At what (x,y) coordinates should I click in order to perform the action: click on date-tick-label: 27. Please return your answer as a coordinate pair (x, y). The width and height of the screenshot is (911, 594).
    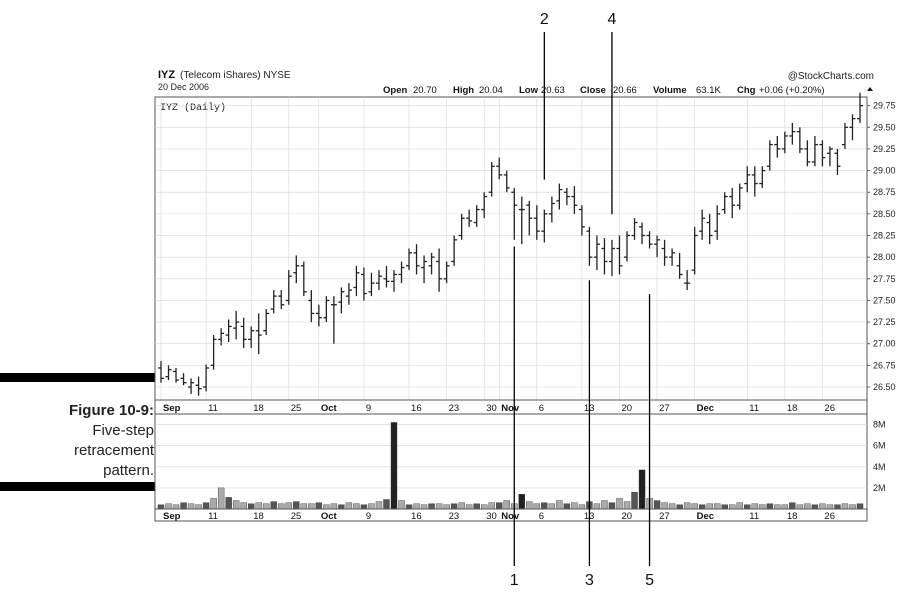
    Looking at the image, I should click on (664, 516).